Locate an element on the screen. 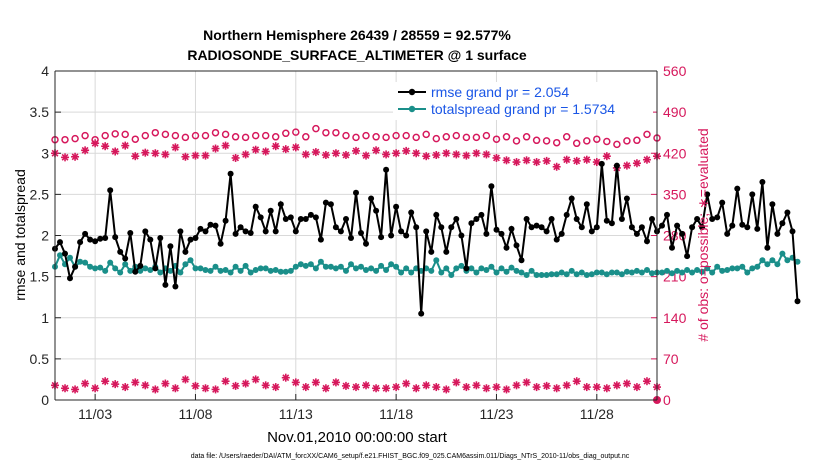 The width and height of the screenshot is (830, 470). y-tick-label: 1 is located at coordinates (45, 318).